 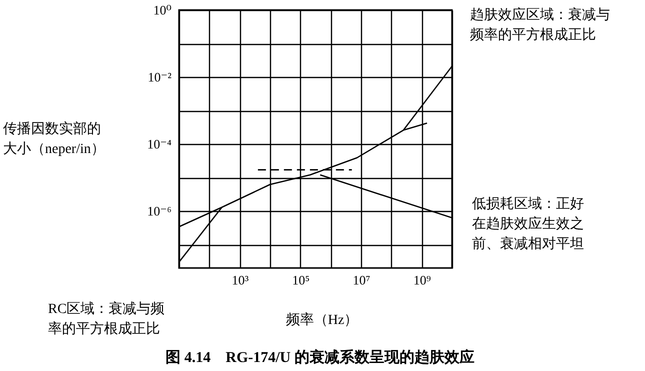 I want to click on x-tick-label: 10⁵, so click(x=301, y=280).